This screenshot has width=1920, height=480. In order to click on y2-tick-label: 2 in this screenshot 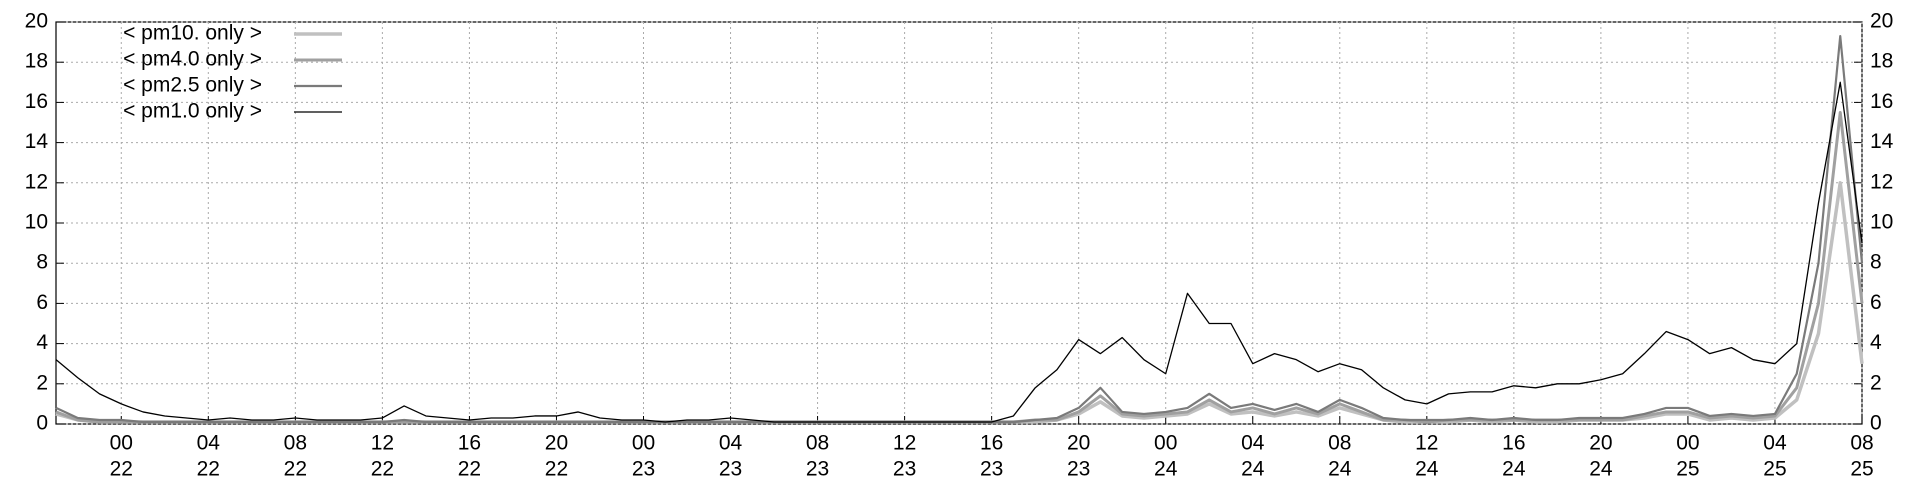, I will do `click(1876, 382)`.